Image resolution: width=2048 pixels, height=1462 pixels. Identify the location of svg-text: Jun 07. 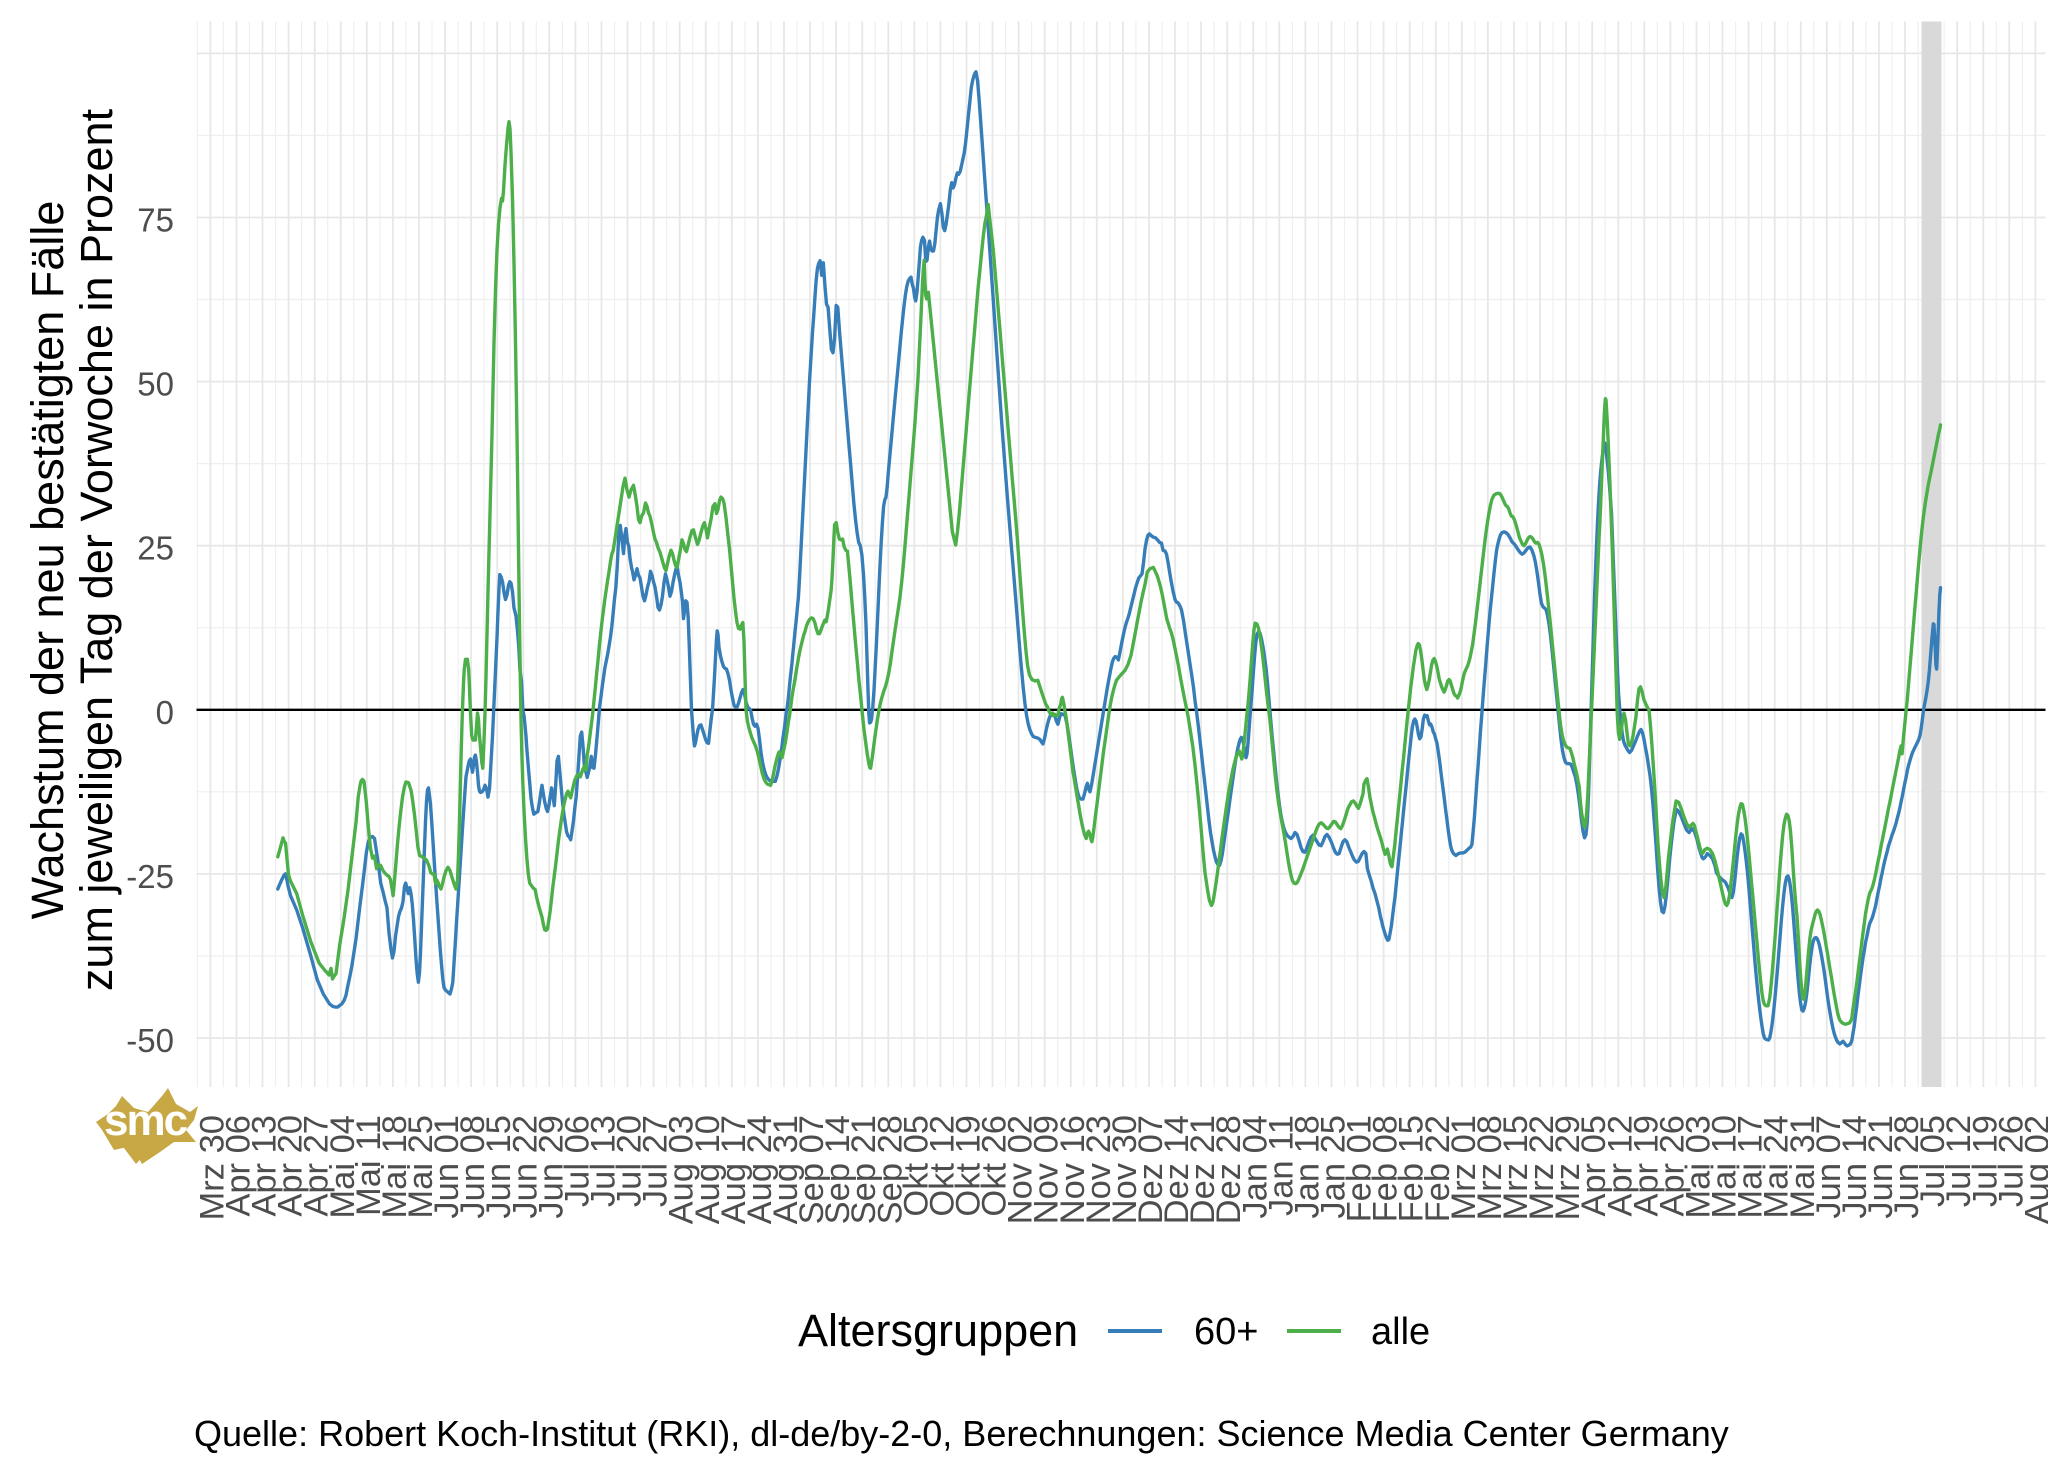
(1829, 1167).